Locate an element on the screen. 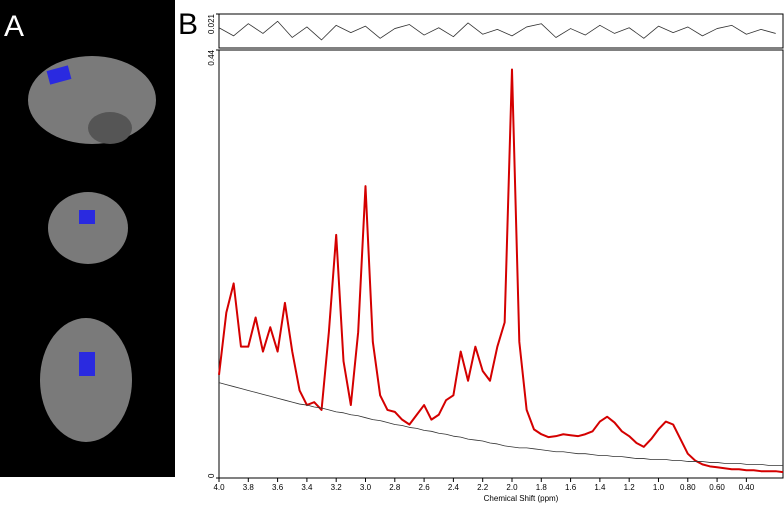  x-tick-label: 1.6 is located at coordinates (571, 487).